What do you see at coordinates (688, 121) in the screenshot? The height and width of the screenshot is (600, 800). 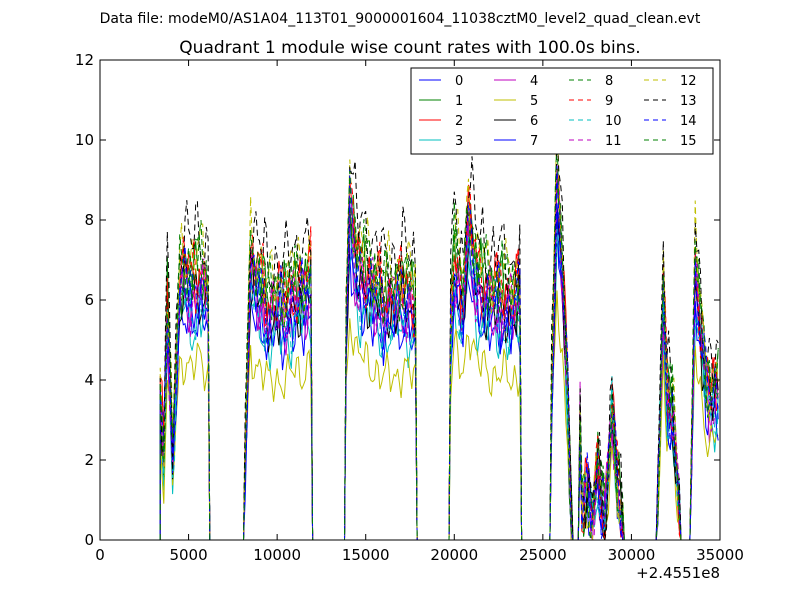 I see `legend-label-14: 14` at bounding box center [688, 121].